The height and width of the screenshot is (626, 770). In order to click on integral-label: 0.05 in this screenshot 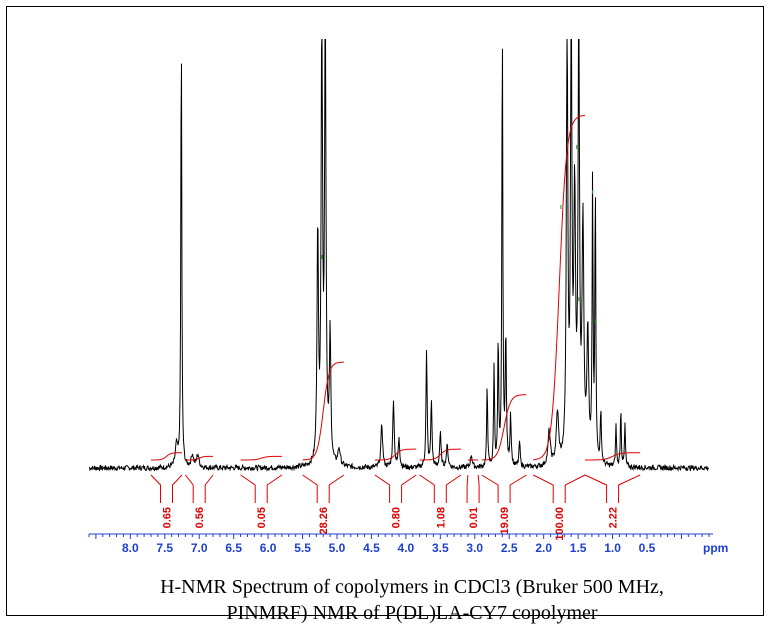, I will do `click(262, 517)`.